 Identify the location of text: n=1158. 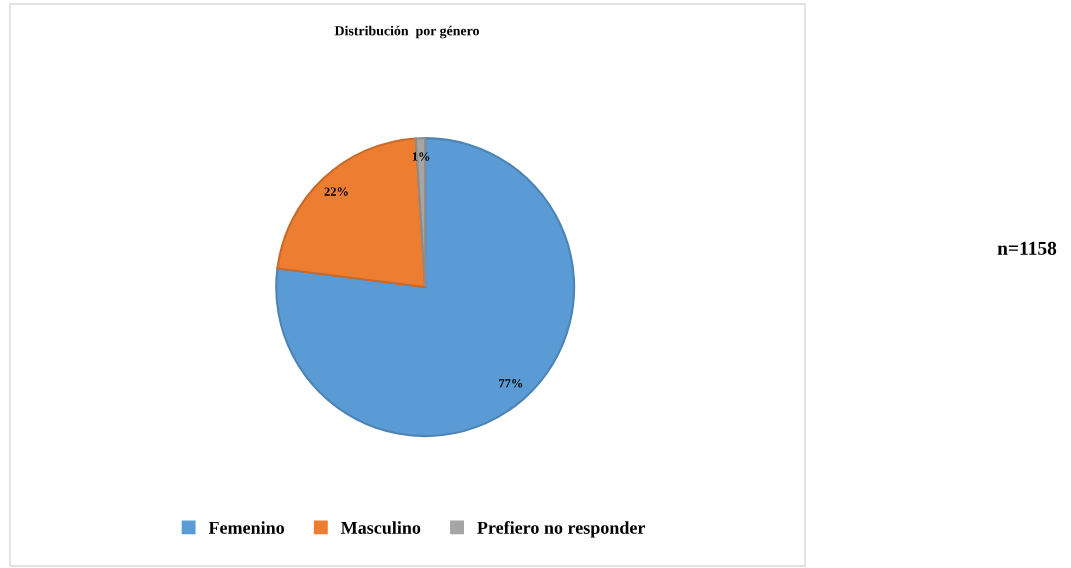
(1027, 248).